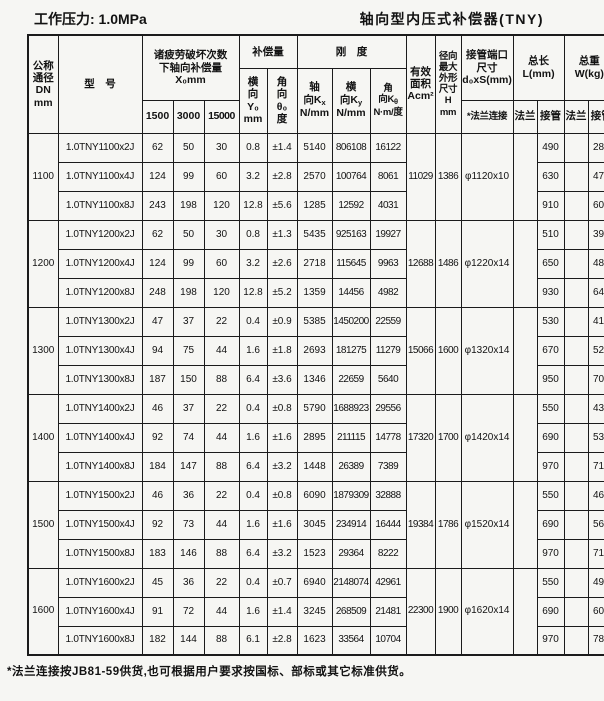 This screenshot has width=604, height=701. Describe the element at coordinates (388, 553) in the screenshot. I see `cell-ktheta: 8222` at that location.